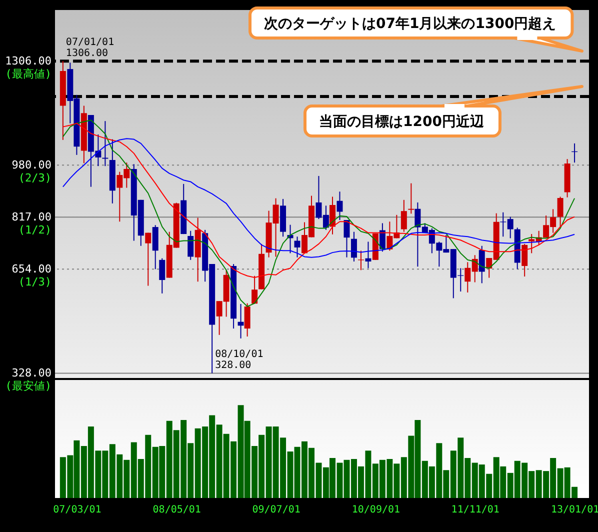 Image resolution: width=598 pixels, height=532 pixels. What do you see at coordinates (90, 48) in the screenshot?
I see `annotation: 07/01/01 1306.00` at bounding box center [90, 48].